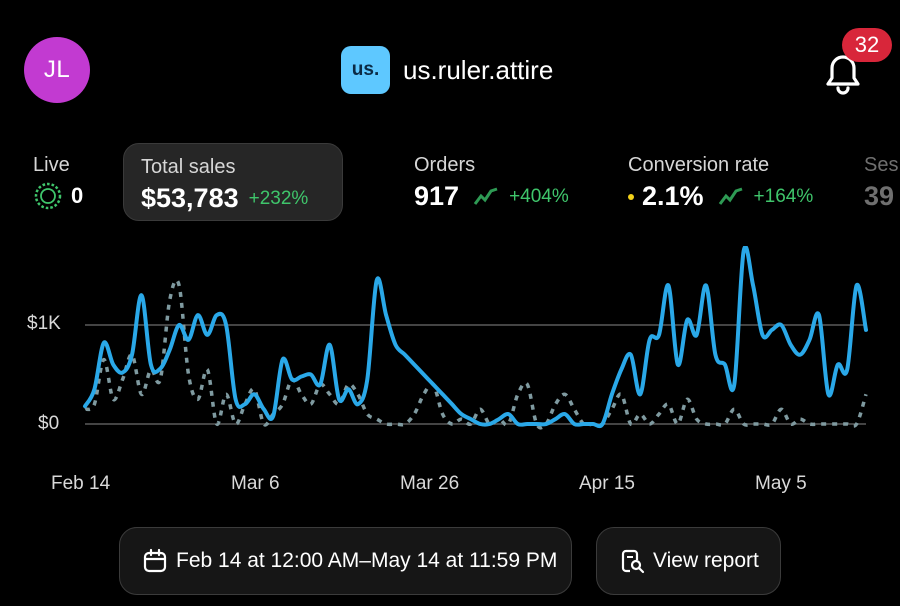 This screenshot has width=900, height=606. I want to click on metric-live: Live 0, so click(58, 182).